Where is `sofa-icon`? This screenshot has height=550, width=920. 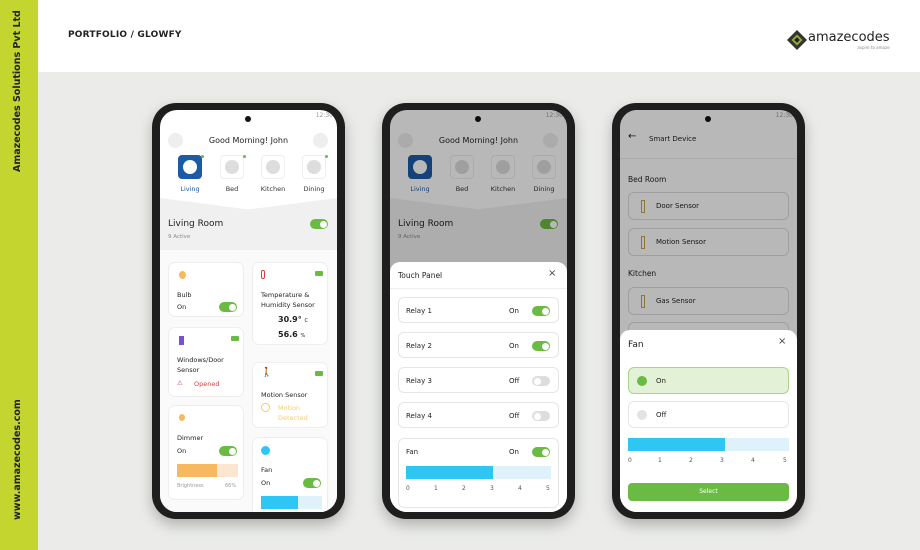
sofa-icon is located at coordinates (190, 167).